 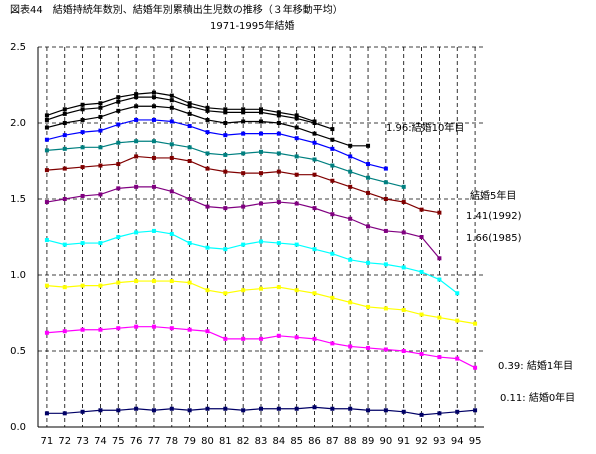 What do you see at coordinates (82, 441) in the screenshot?
I see `x-tick-label: 73` at bounding box center [82, 441].